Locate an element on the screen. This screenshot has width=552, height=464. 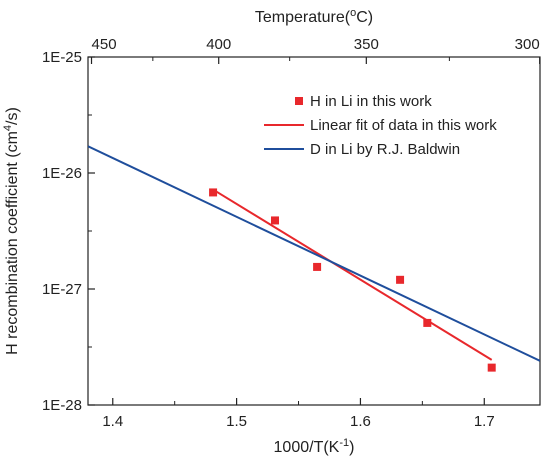
top-tick-label: 450 is located at coordinates (104, 44).